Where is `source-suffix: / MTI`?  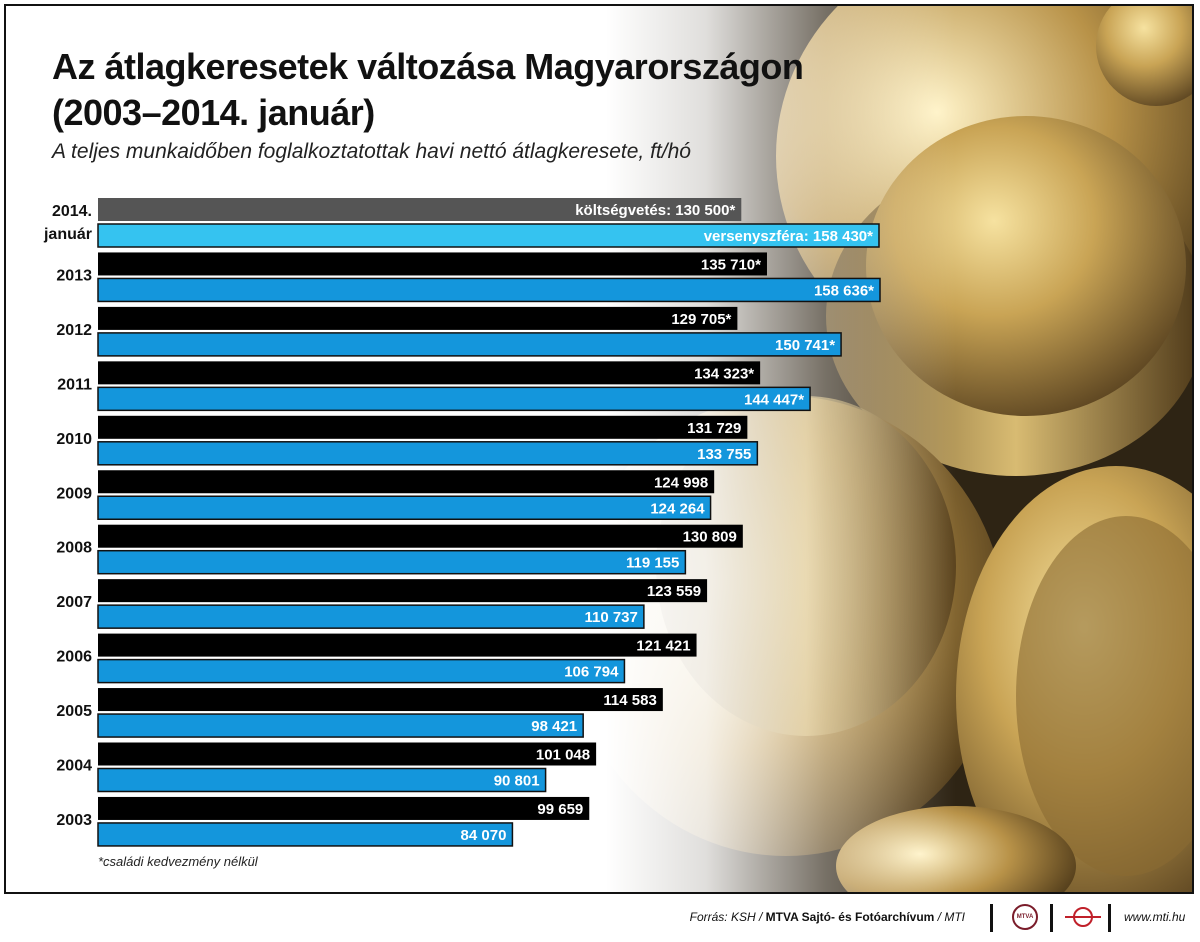 source-suffix: / MTI is located at coordinates (949, 917).